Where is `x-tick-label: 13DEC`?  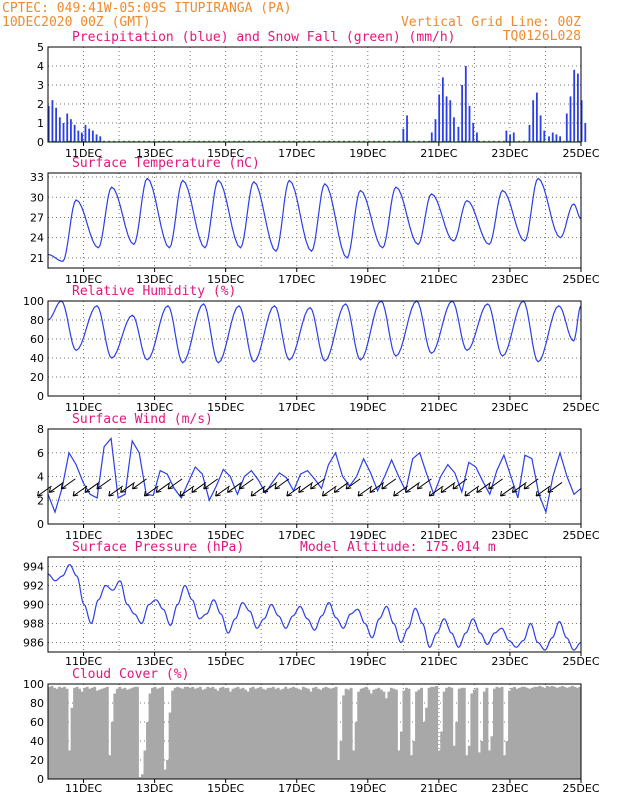
x-tick-label: 13DEC is located at coordinates (154, 279).